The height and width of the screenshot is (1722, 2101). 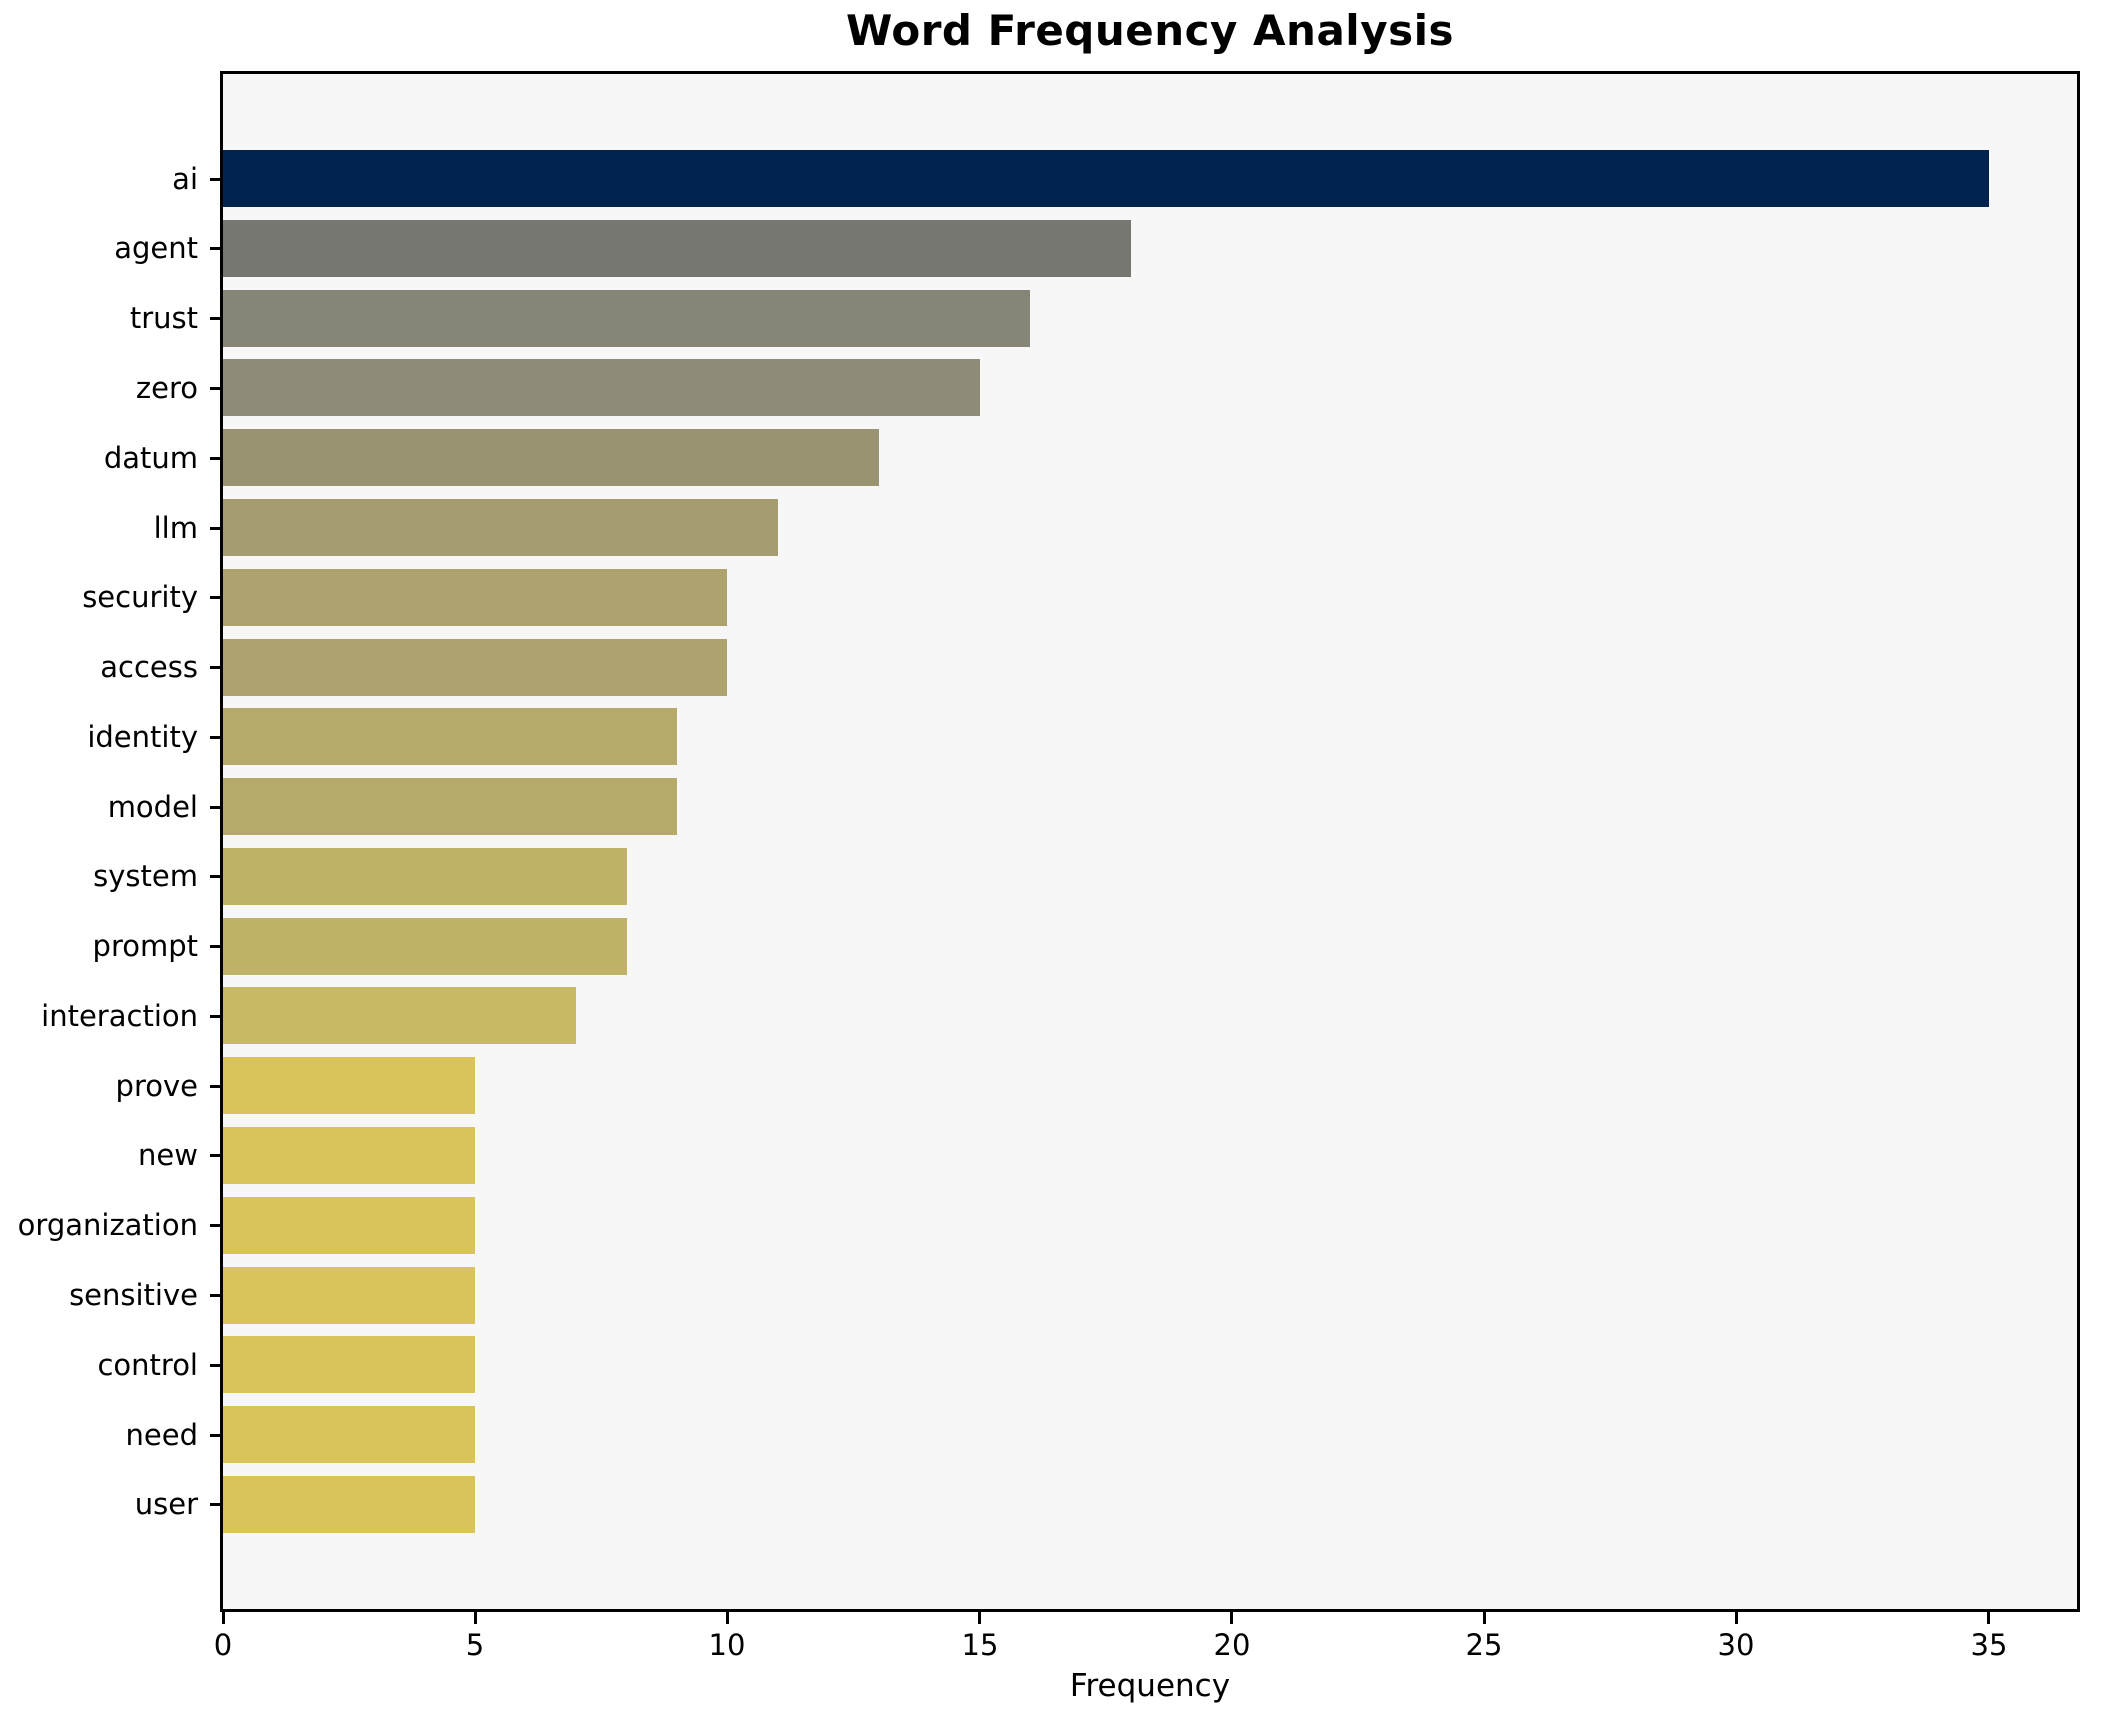 What do you see at coordinates (349, 1504) in the screenshot?
I see `bar-user` at bounding box center [349, 1504].